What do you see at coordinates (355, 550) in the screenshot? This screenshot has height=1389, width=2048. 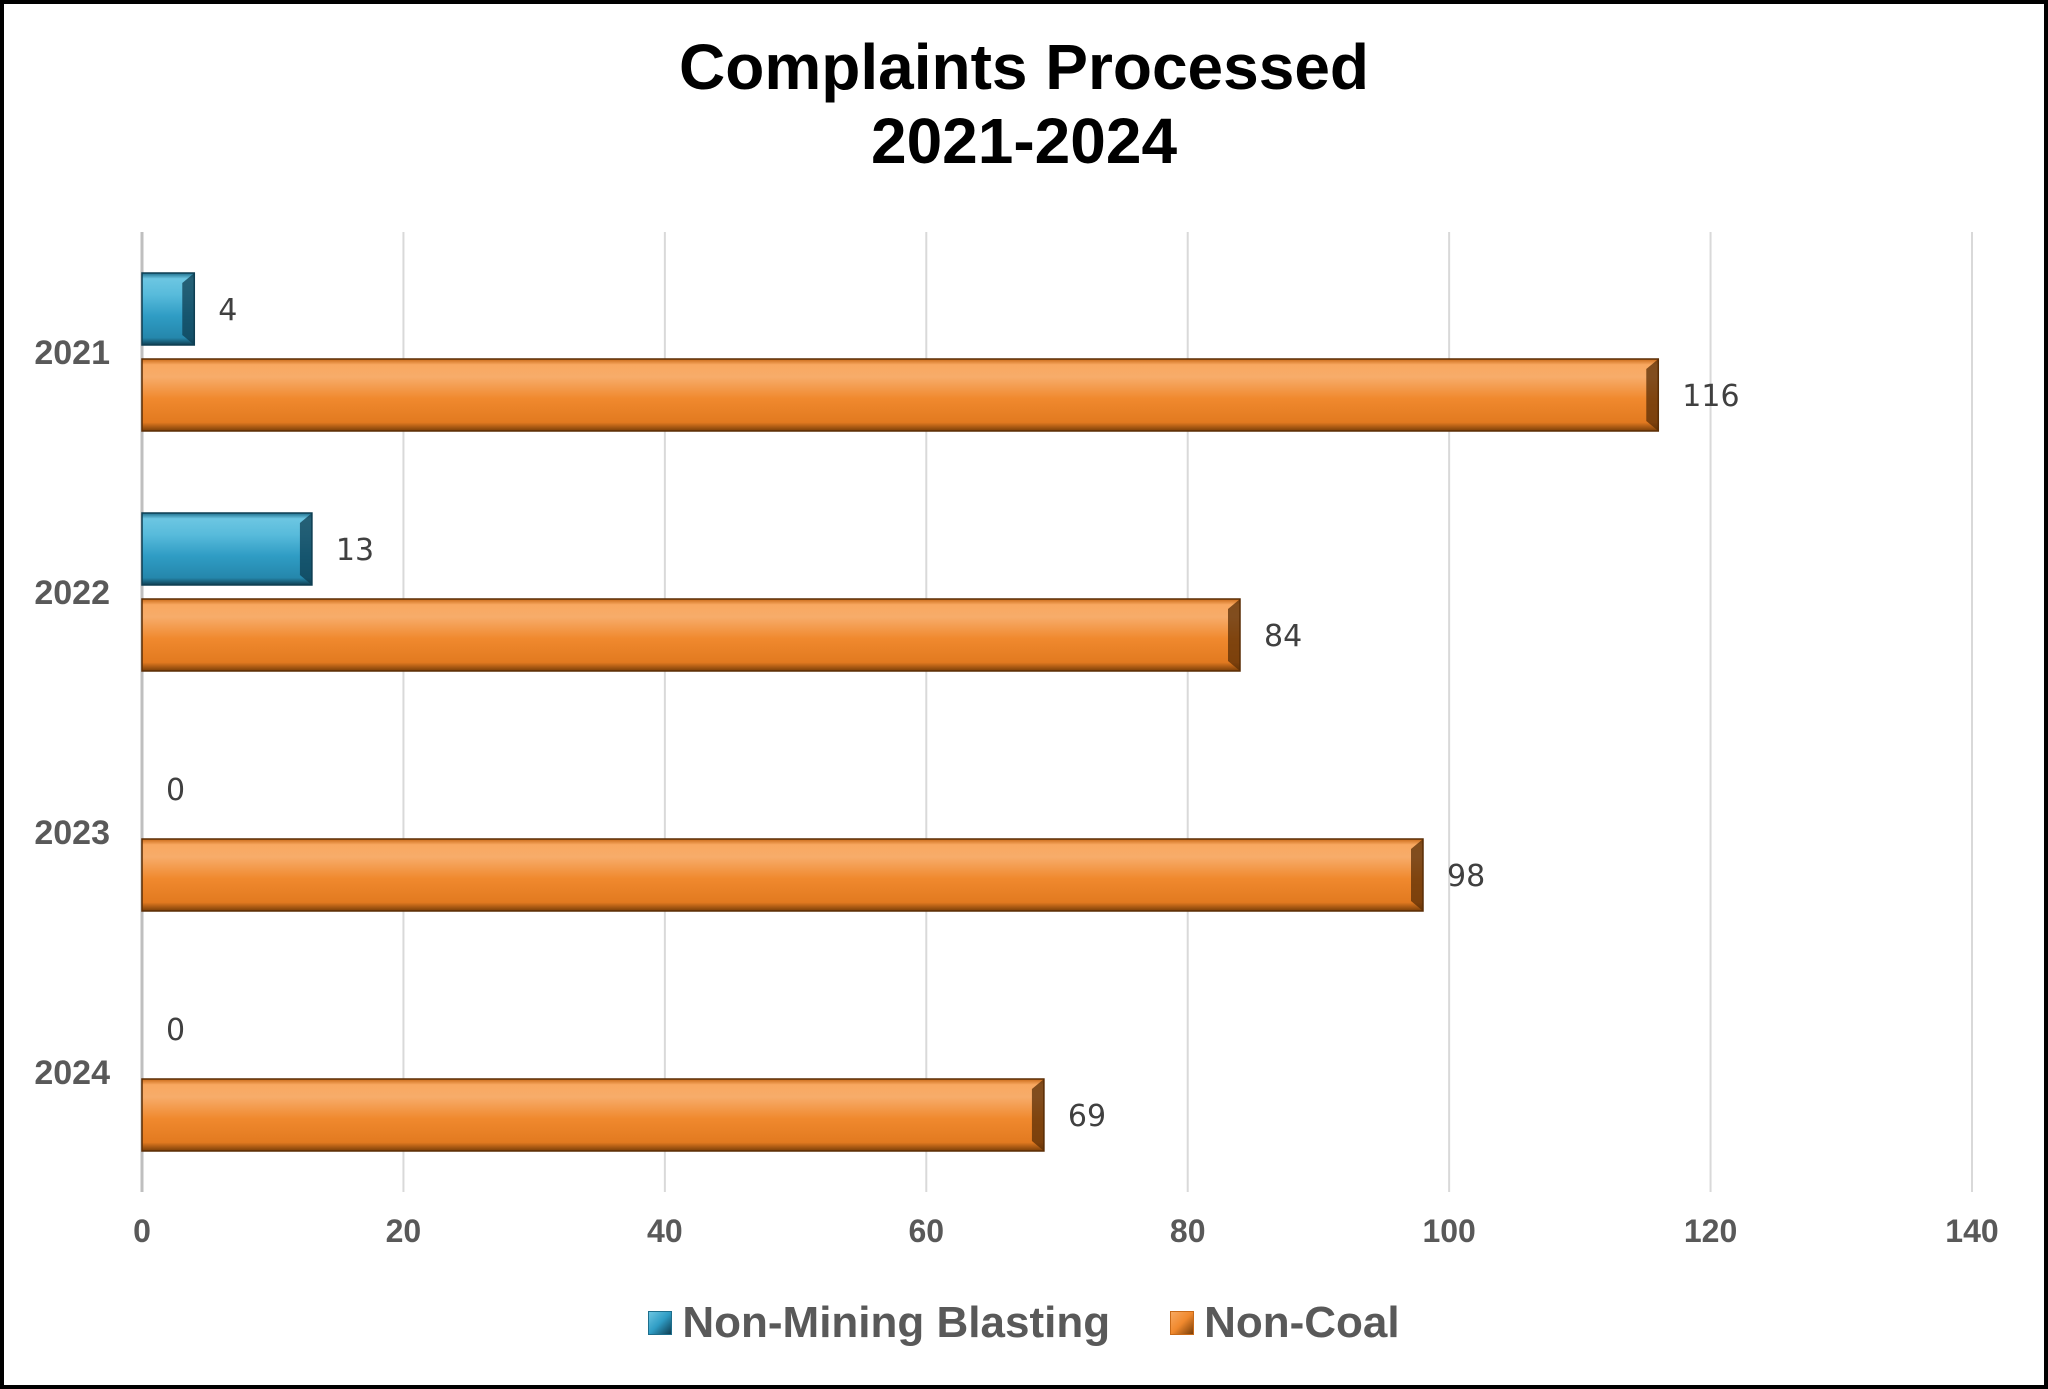 I see `data-label: 13` at bounding box center [355, 550].